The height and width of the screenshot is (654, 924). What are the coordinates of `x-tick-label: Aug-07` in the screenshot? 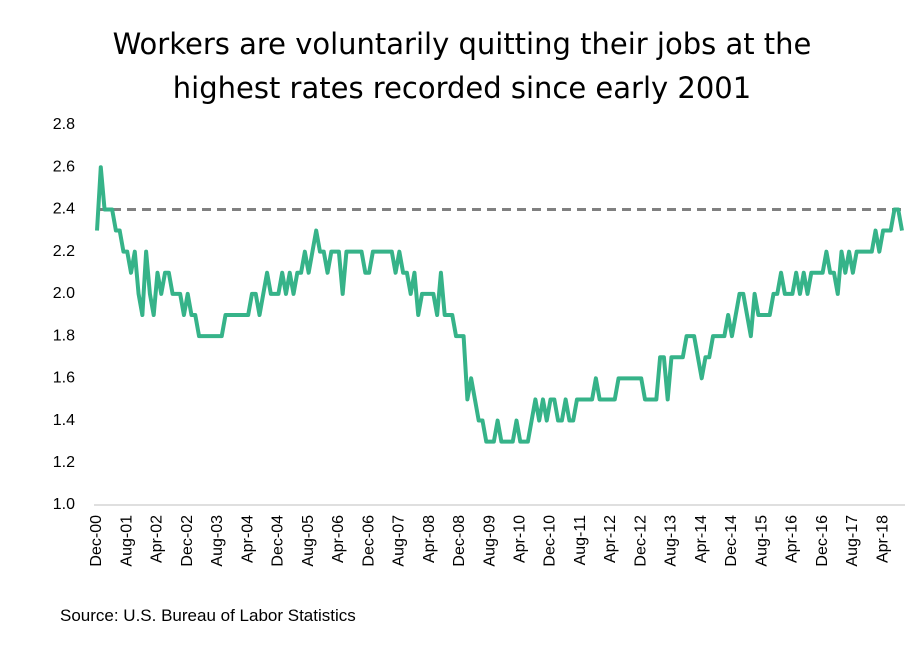 It's located at (399, 541).